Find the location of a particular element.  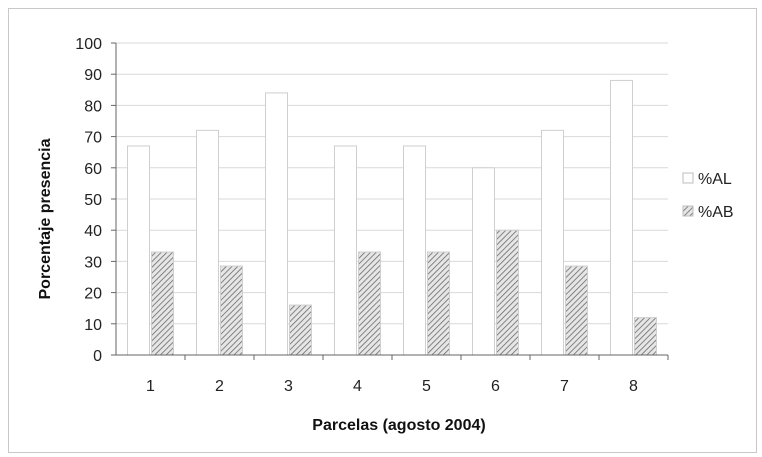

x-axis-title: Parcelas (agosto 2004) is located at coordinates (398, 425).